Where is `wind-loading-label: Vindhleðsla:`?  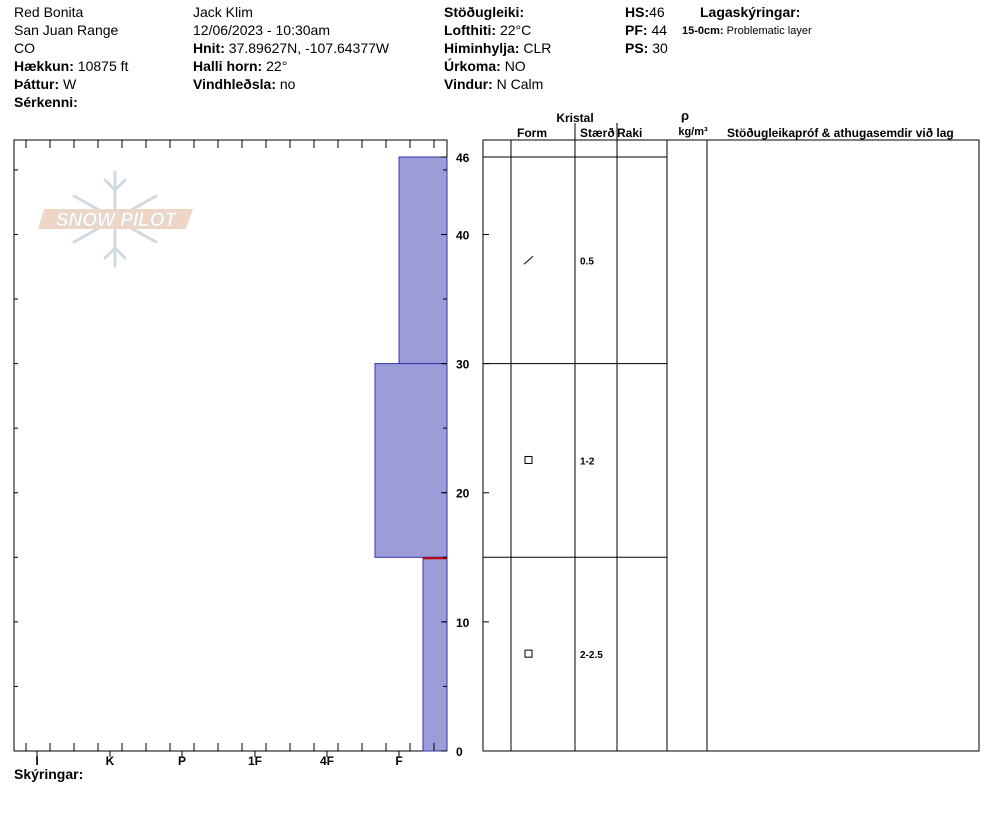 wind-loading-label: Vindhleðsla: is located at coordinates (234, 84).